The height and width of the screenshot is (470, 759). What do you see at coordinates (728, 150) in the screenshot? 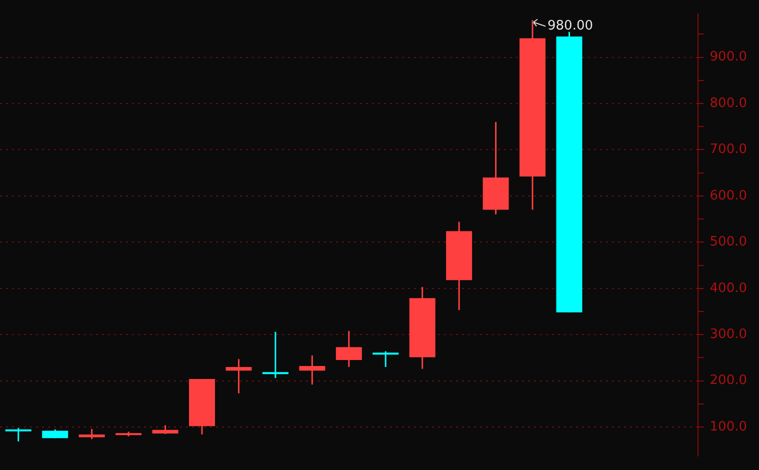
I see `y-tick-label: 700.0` at bounding box center [728, 150].